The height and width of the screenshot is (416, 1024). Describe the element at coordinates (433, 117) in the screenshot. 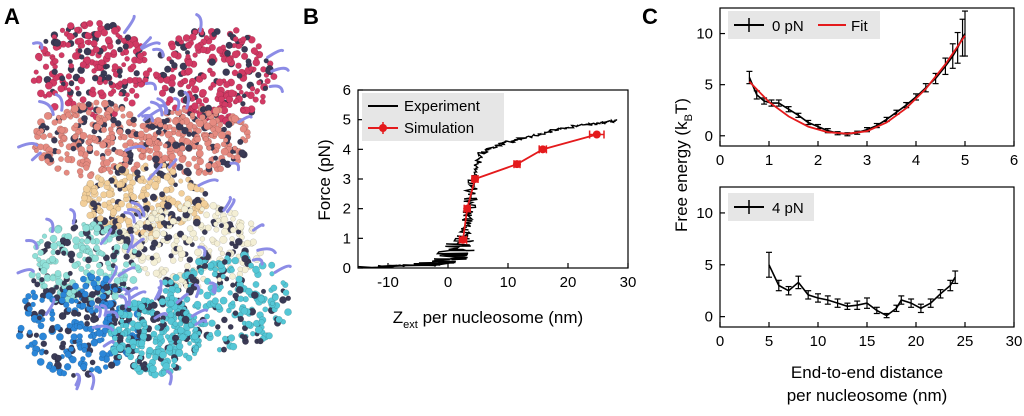

I see `legend-b: Experiment Simulation` at that location.